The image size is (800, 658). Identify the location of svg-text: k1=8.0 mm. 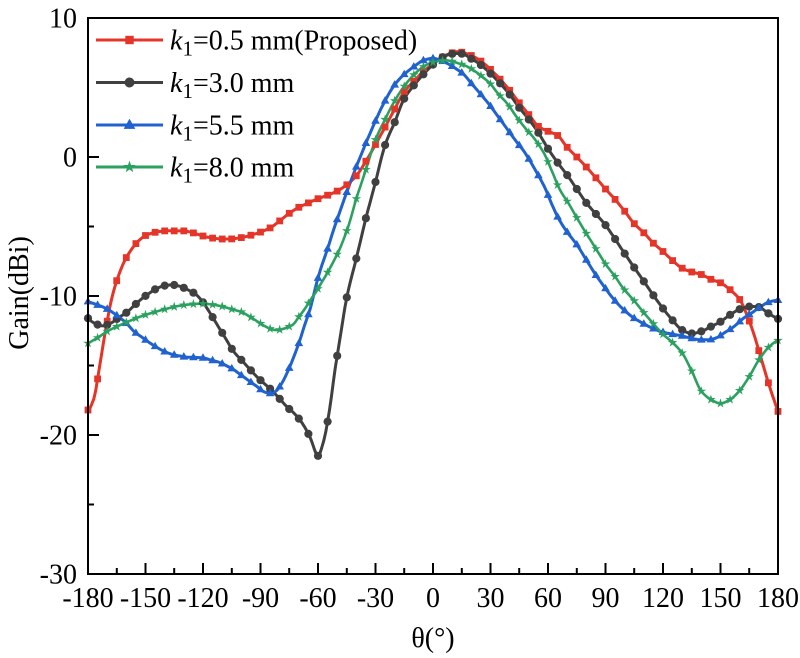
(232, 170).